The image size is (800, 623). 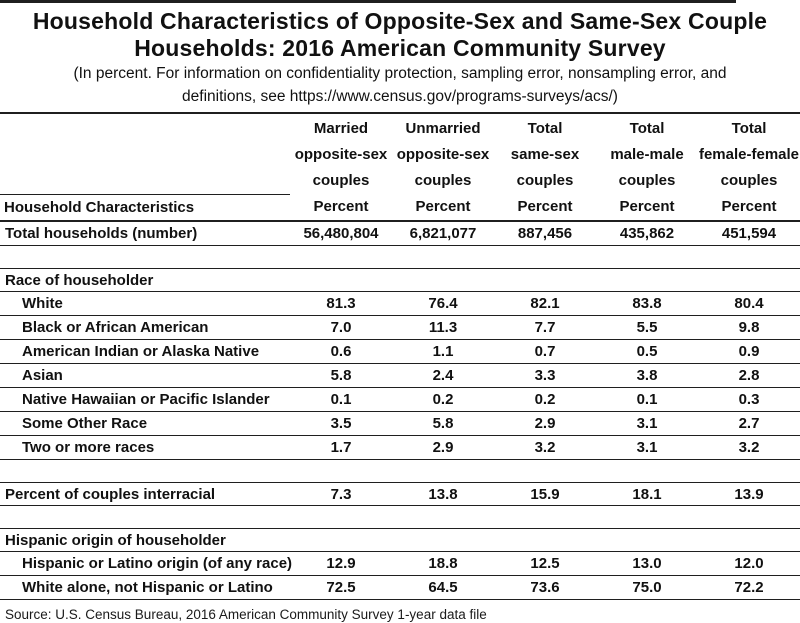 What do you see at coordinates (400, 448) in the screenshot?
I see `table-row: Two or more races 1.7 2.9 3.2 3.1 3.2` at bounding box center [400, 448].